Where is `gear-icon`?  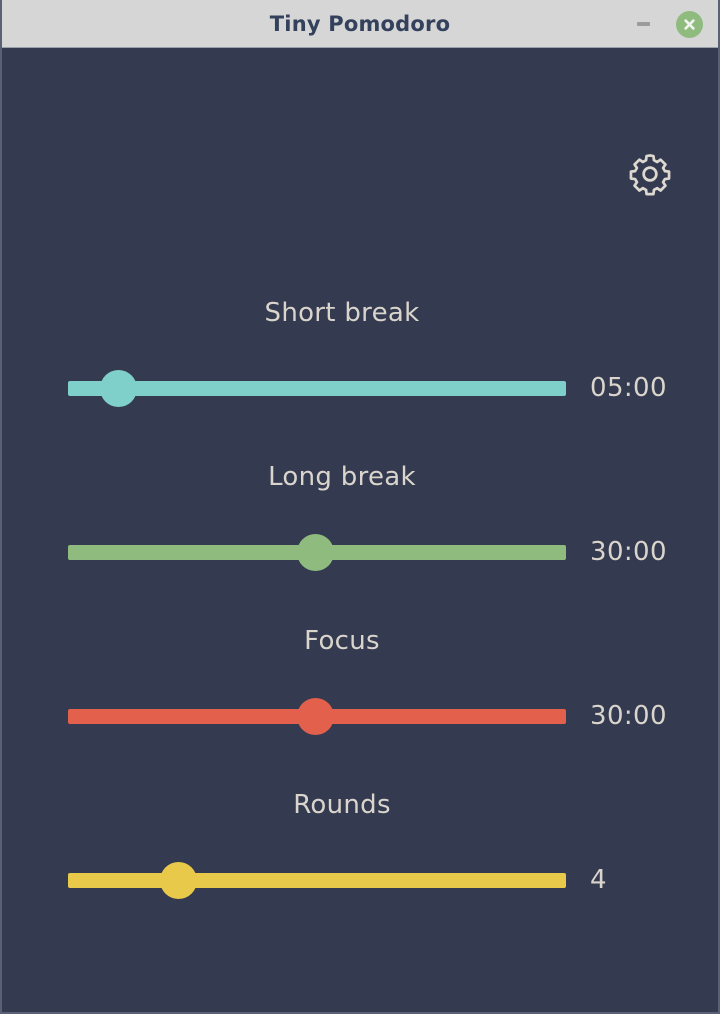 gear-icon is located at coordinates (650, 176).